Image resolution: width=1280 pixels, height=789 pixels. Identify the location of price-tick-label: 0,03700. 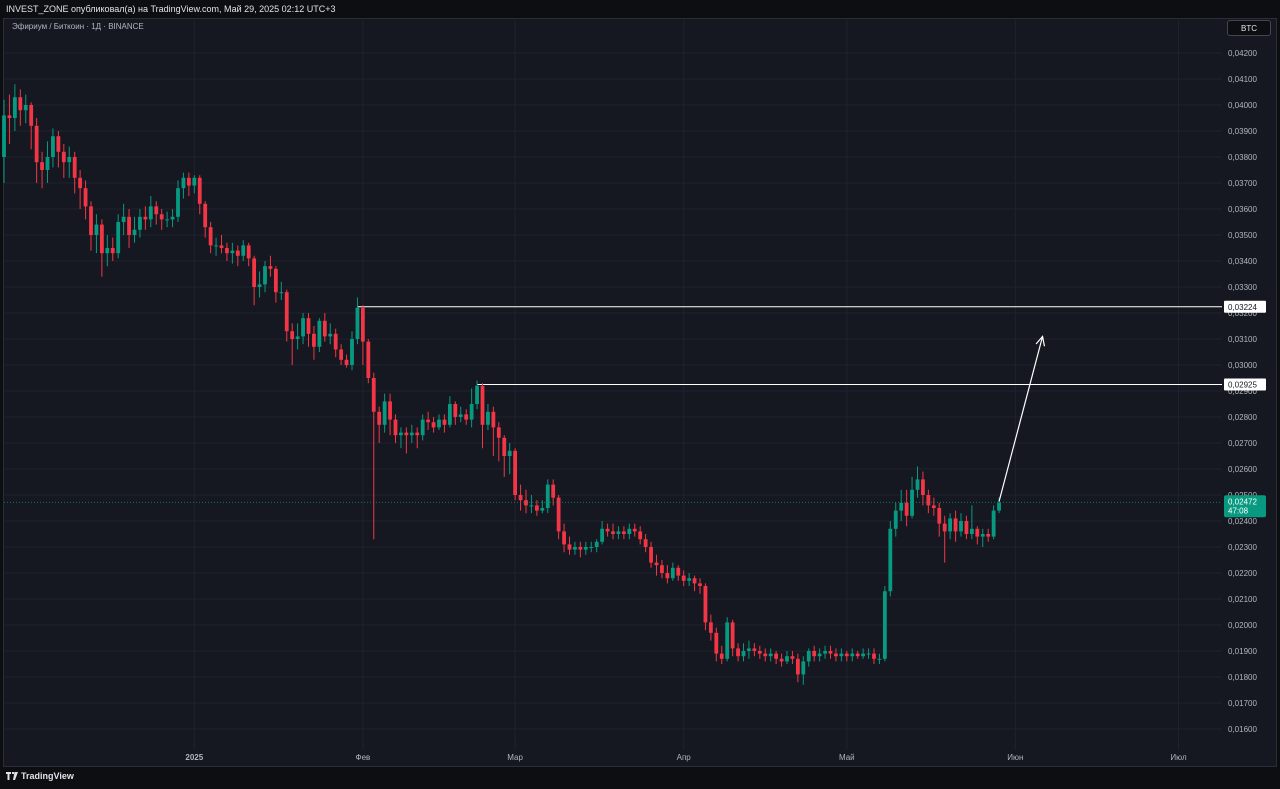
(1242, 183).